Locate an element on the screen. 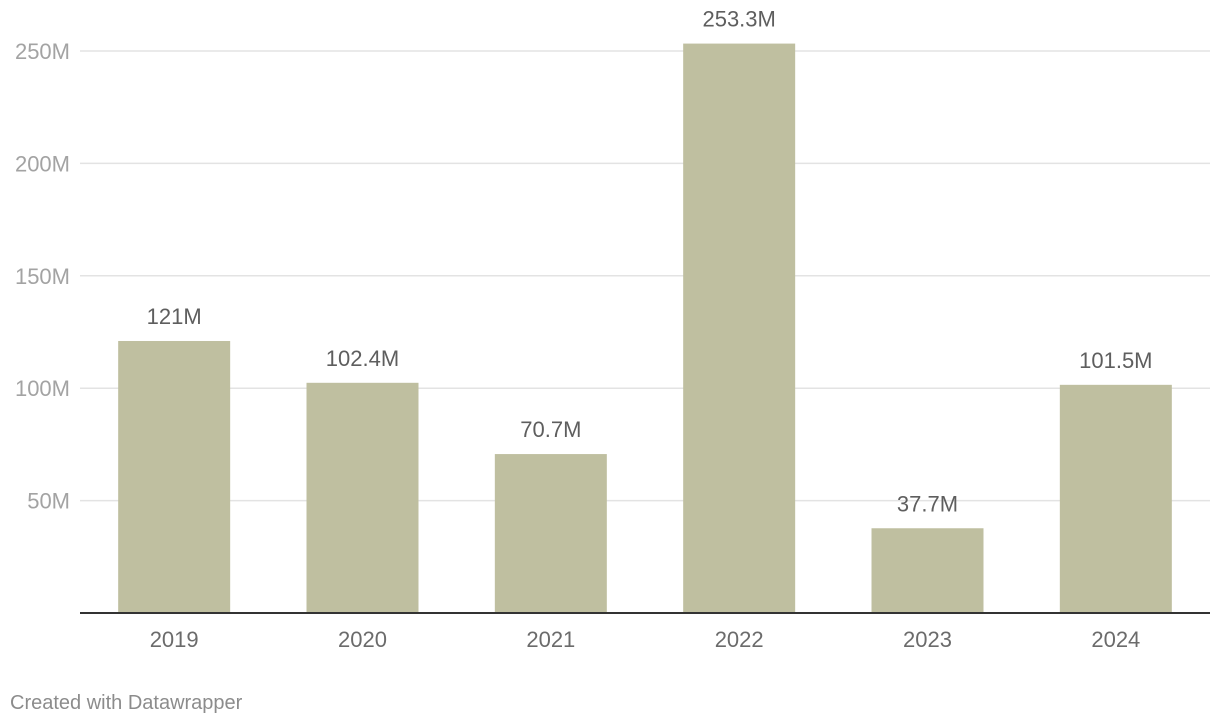 This screenshot has width=1220, height=728. value-label: 121M is located at coordinates (174, 316).